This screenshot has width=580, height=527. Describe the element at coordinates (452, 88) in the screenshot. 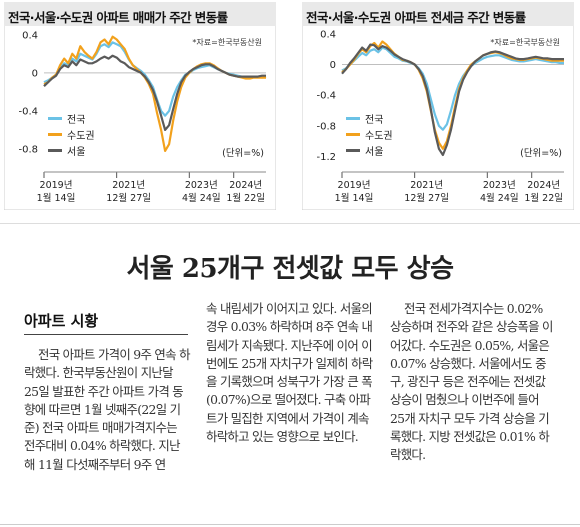

I see `series-line-전국` at that location.